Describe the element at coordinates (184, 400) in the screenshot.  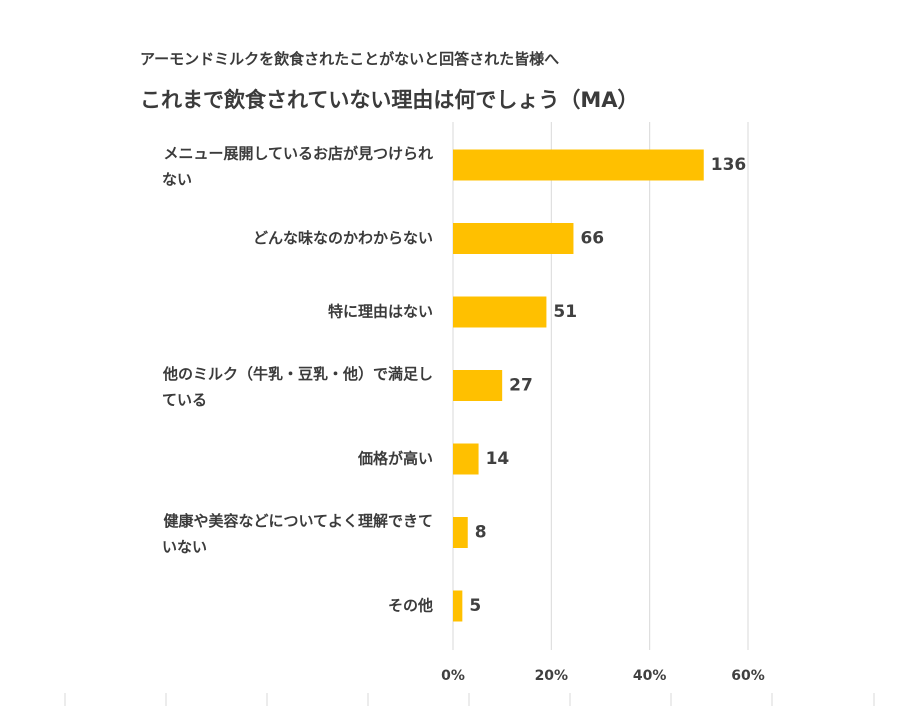
I see `category-label: ている` at that location.